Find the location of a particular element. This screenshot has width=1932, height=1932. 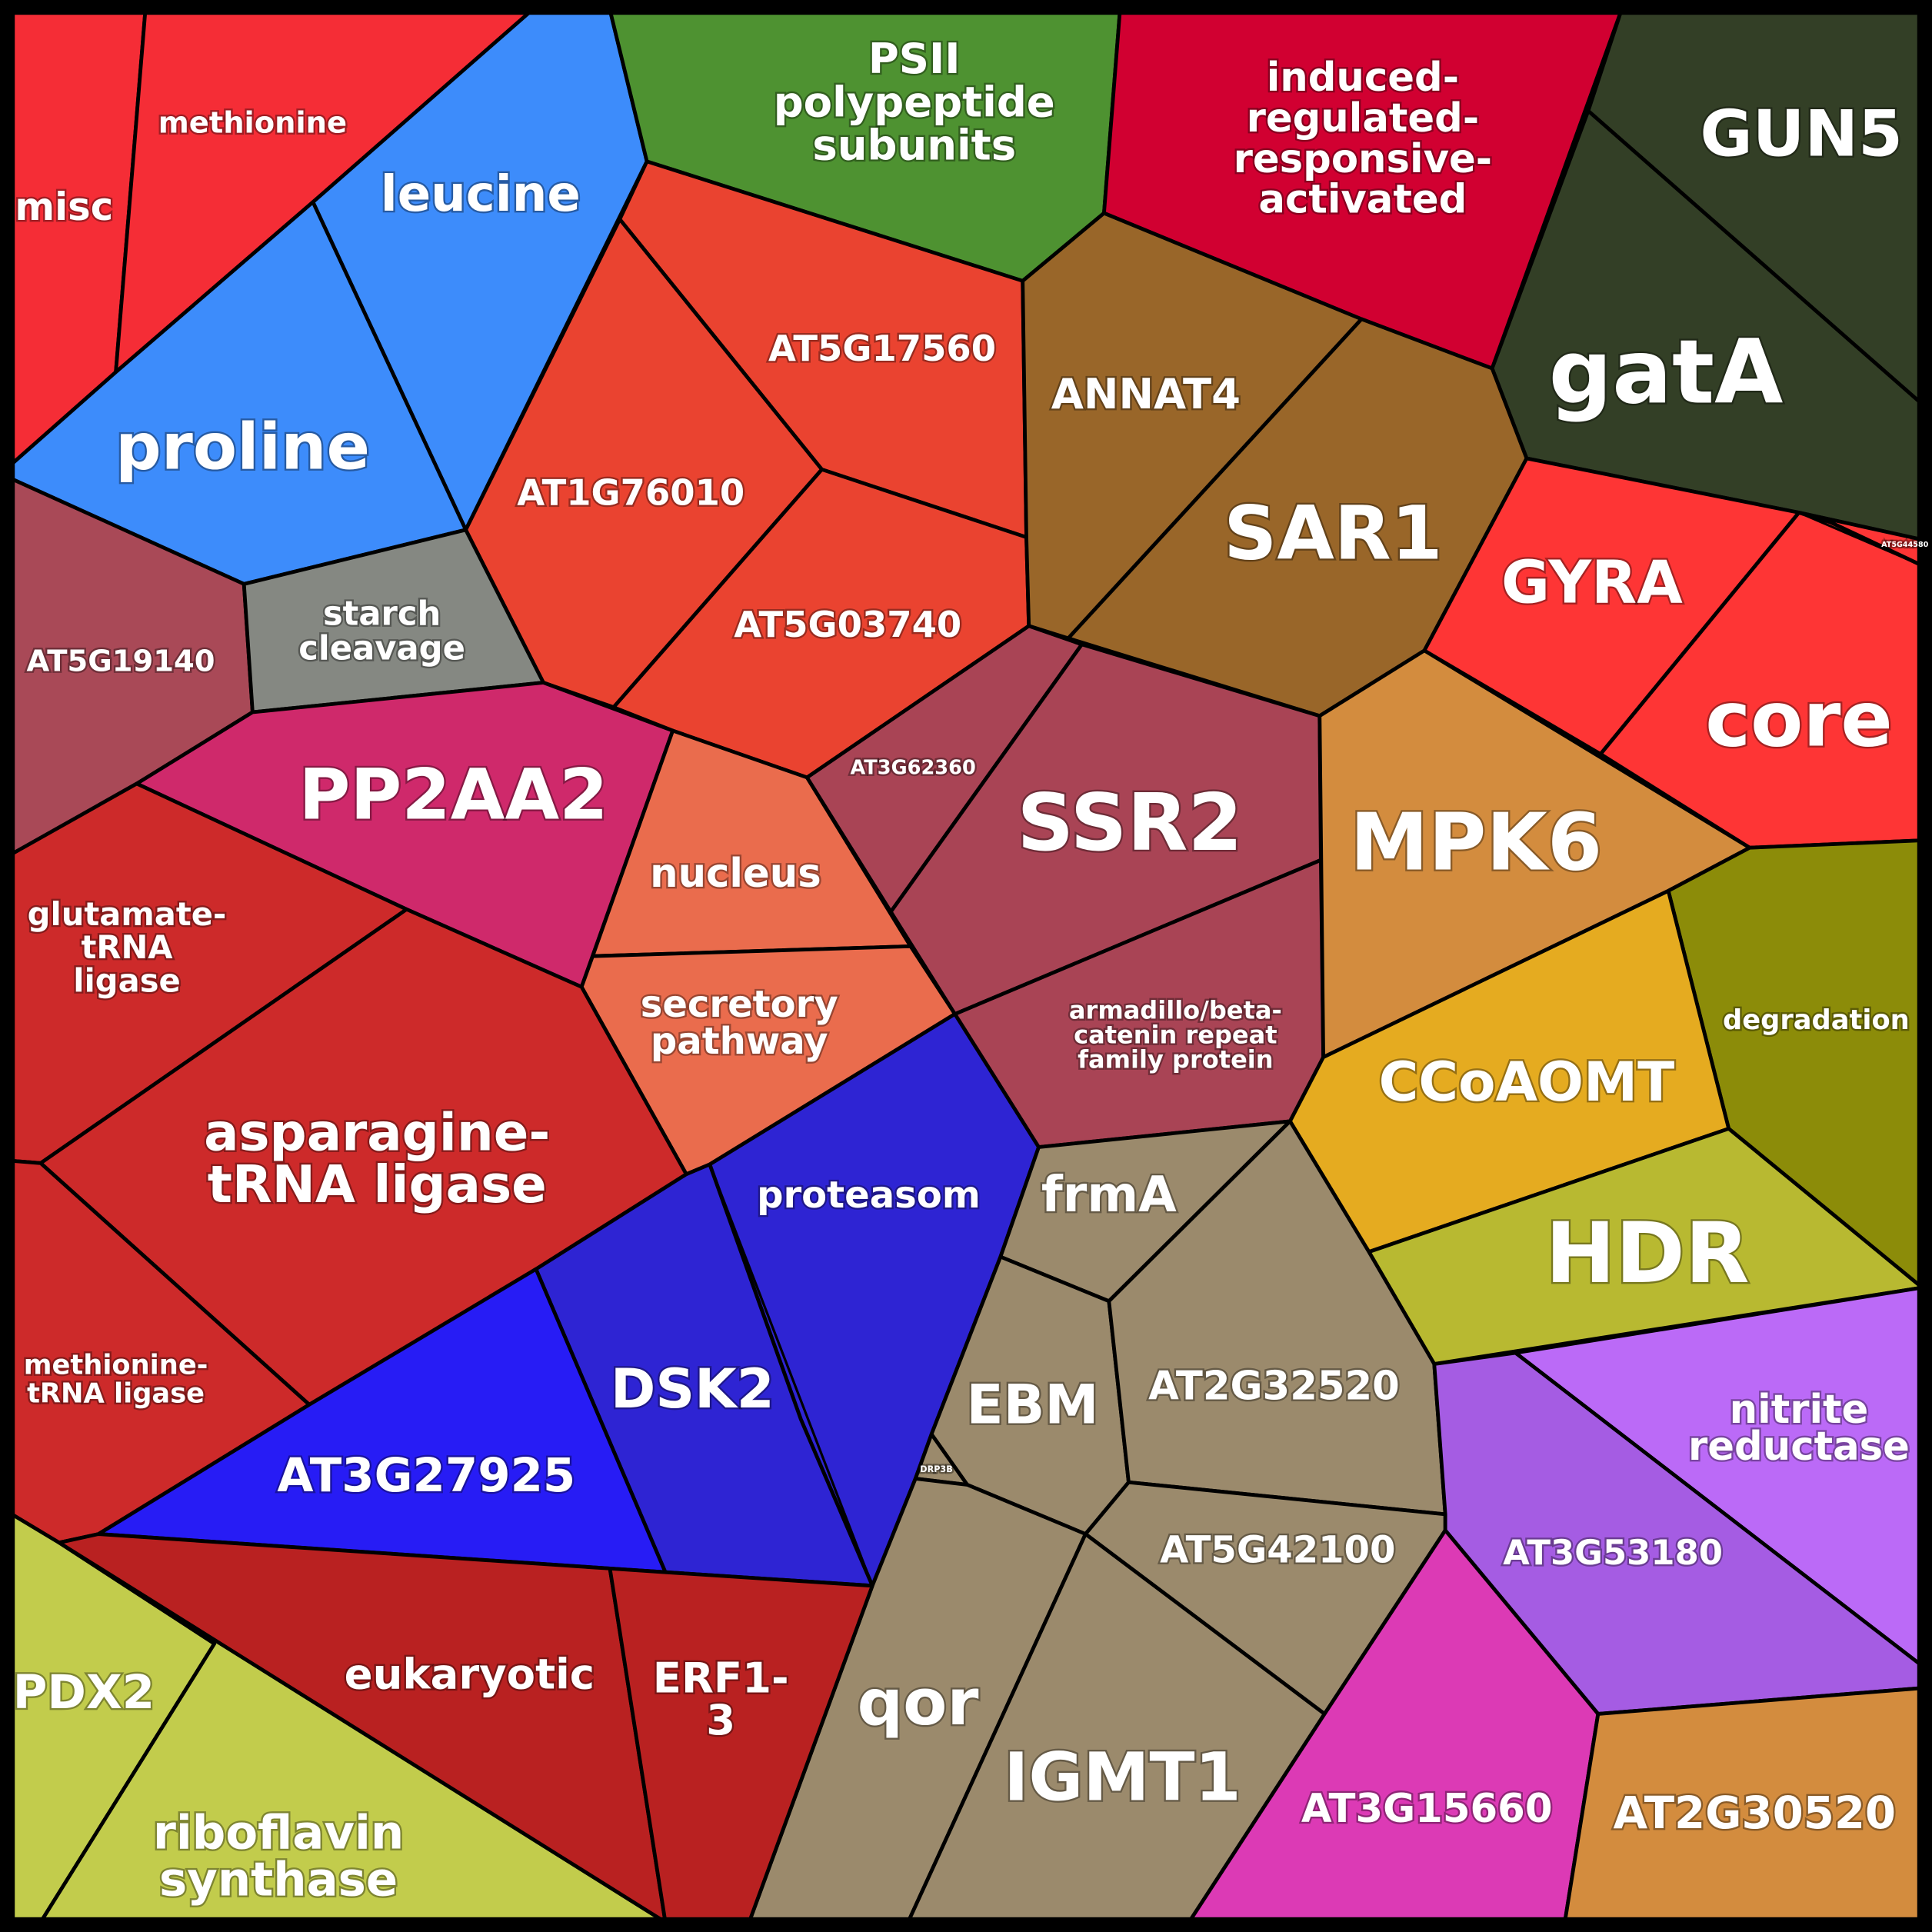

label-ccoaomt: CCoAOMT is located at coordinates (1526, 1082).